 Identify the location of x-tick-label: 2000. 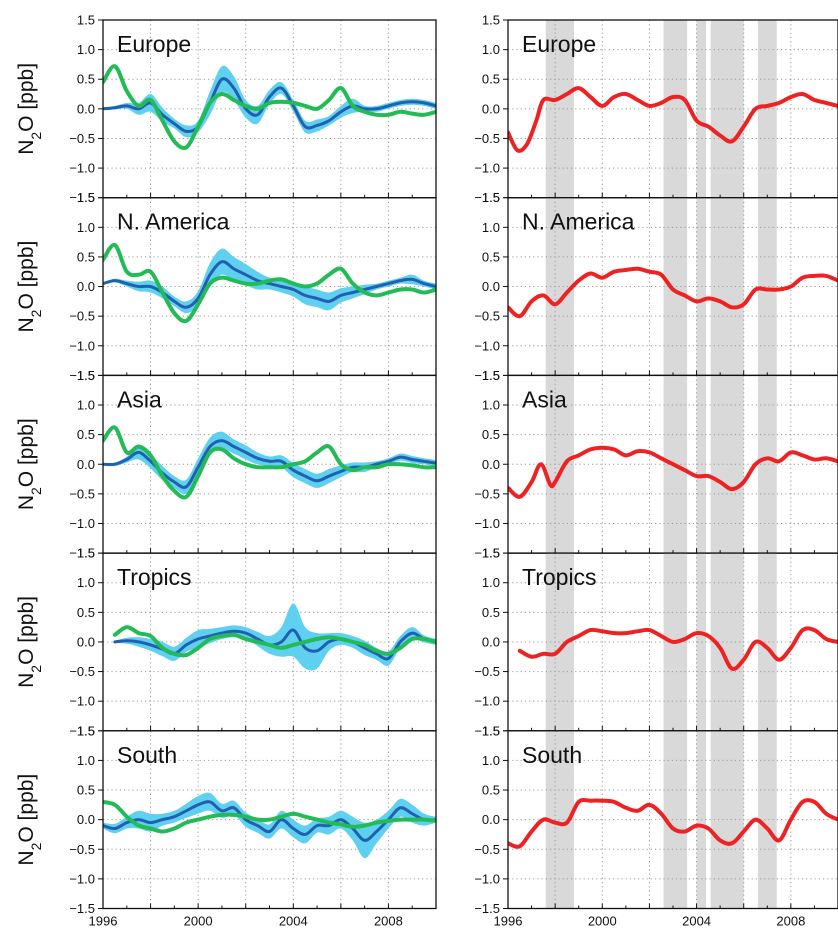
(198, 921).